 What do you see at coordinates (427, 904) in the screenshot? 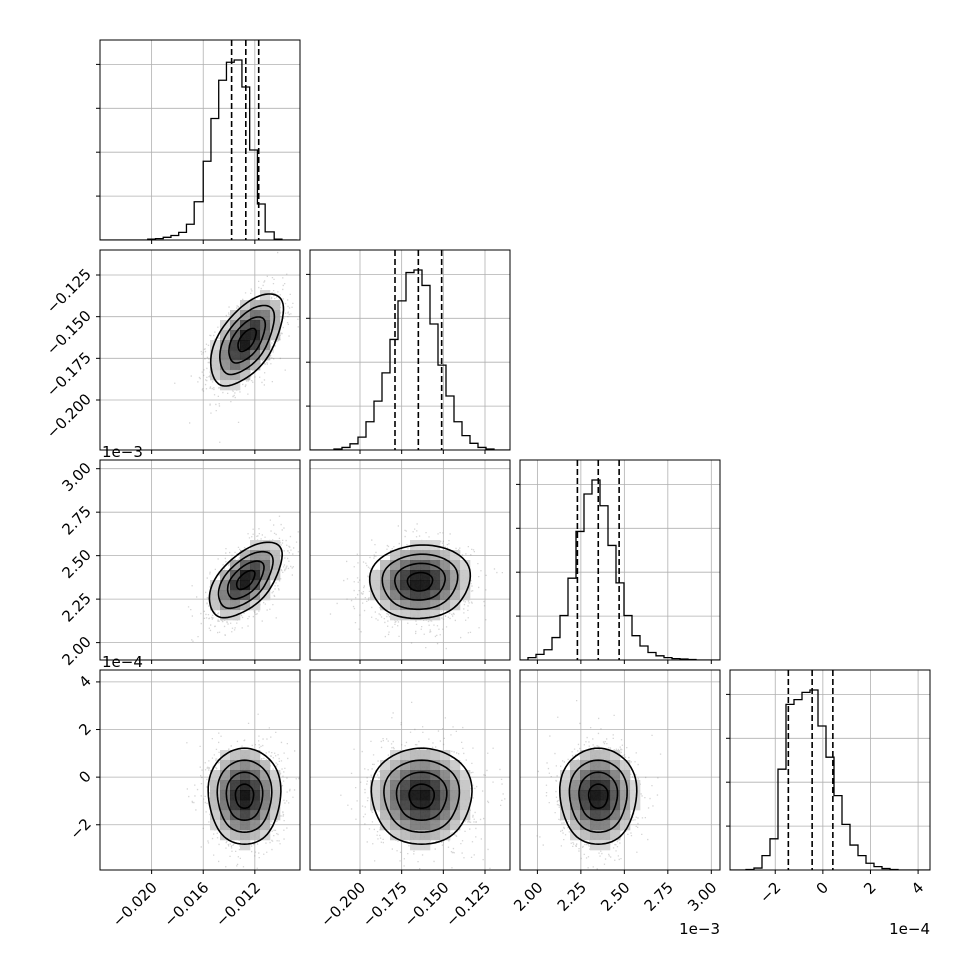
I see `x-tick-label: −0.150` at bounding box center [427, 904].